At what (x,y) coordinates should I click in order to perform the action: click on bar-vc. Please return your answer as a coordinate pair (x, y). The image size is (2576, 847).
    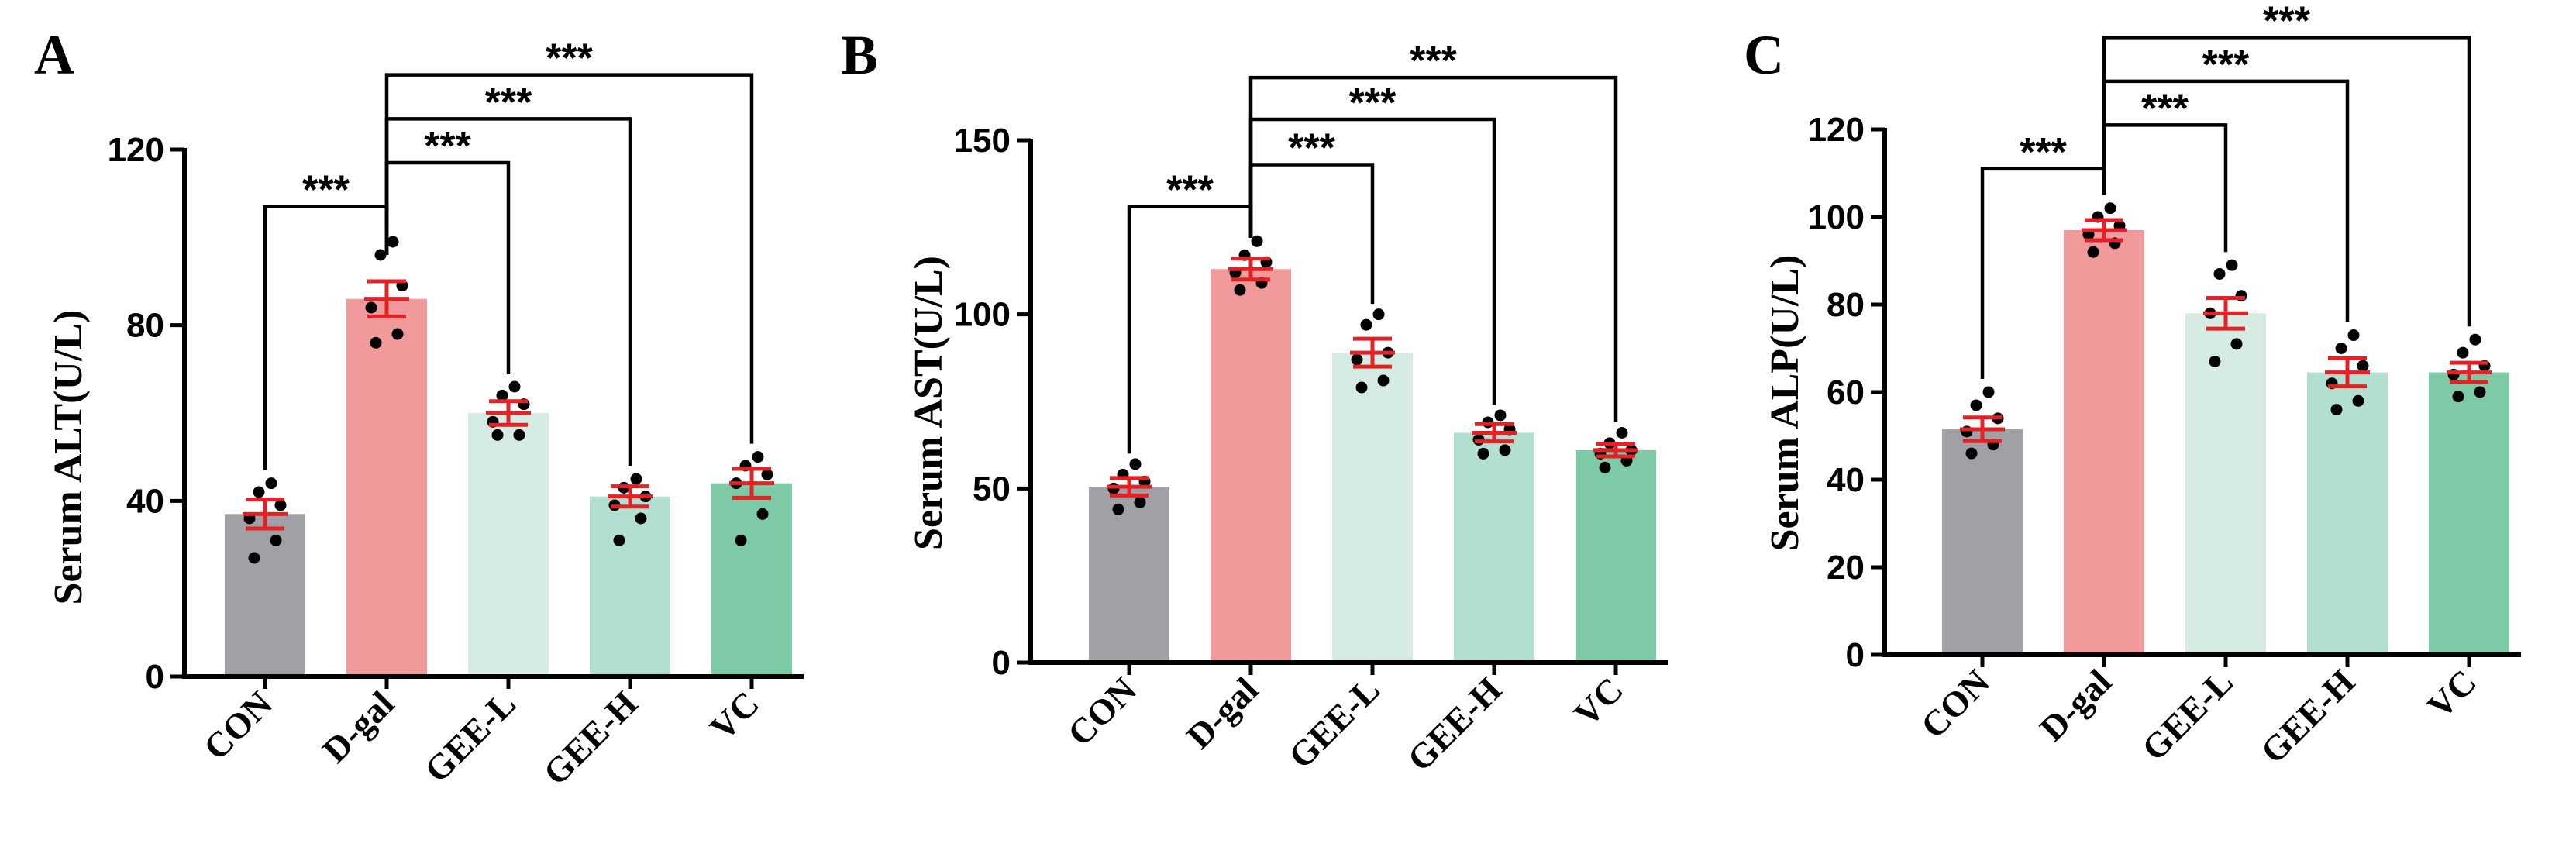
    Looking at the image, I should click on (751, 580).